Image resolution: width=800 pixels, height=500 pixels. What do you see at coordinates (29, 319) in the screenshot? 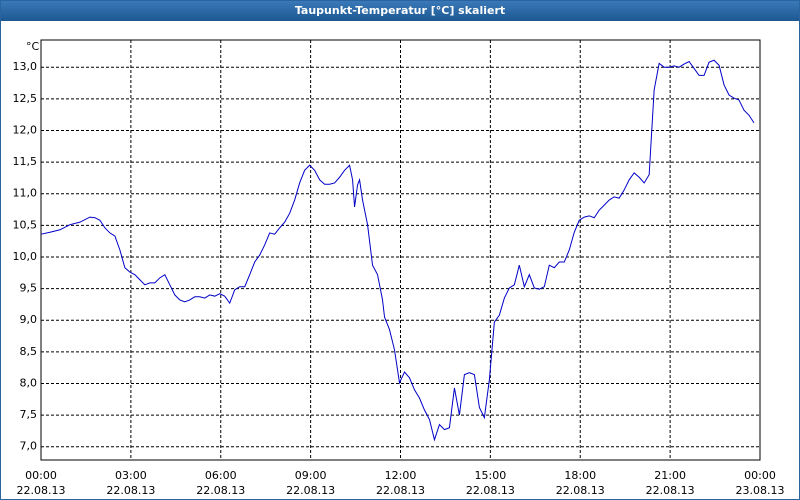
I see `y-tick-label: 9,0` at bounding box center [29, 319].